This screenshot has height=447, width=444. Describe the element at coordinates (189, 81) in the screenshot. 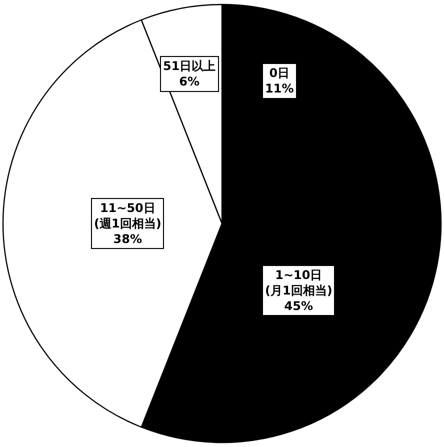

I see `data-label: 6%` at that location.